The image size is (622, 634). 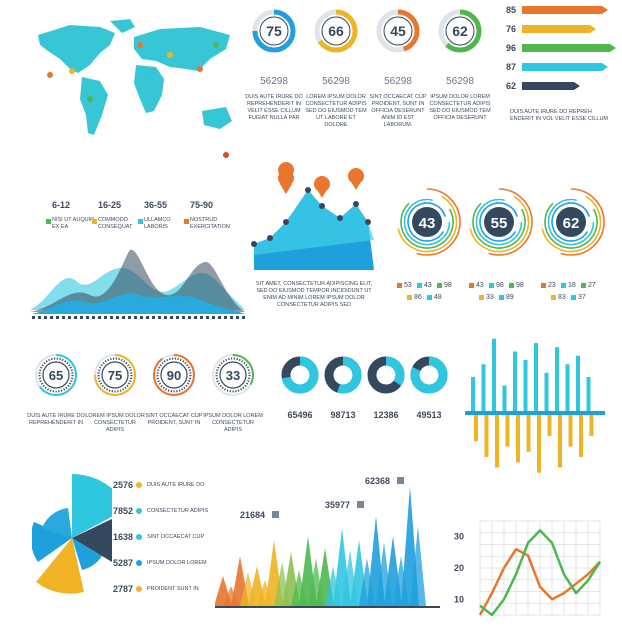 I want to click on top-ring: 62, so click(x=460, y=31).